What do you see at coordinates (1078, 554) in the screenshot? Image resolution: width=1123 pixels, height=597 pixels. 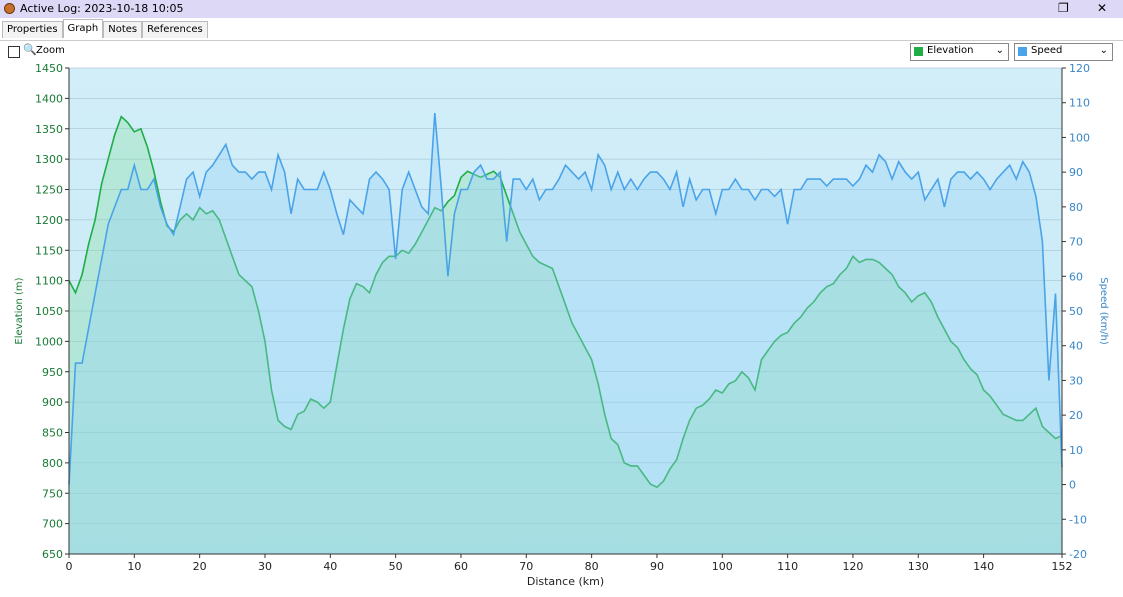 I see `y2-tick-label: -20` at bounding box center [1078, 554].